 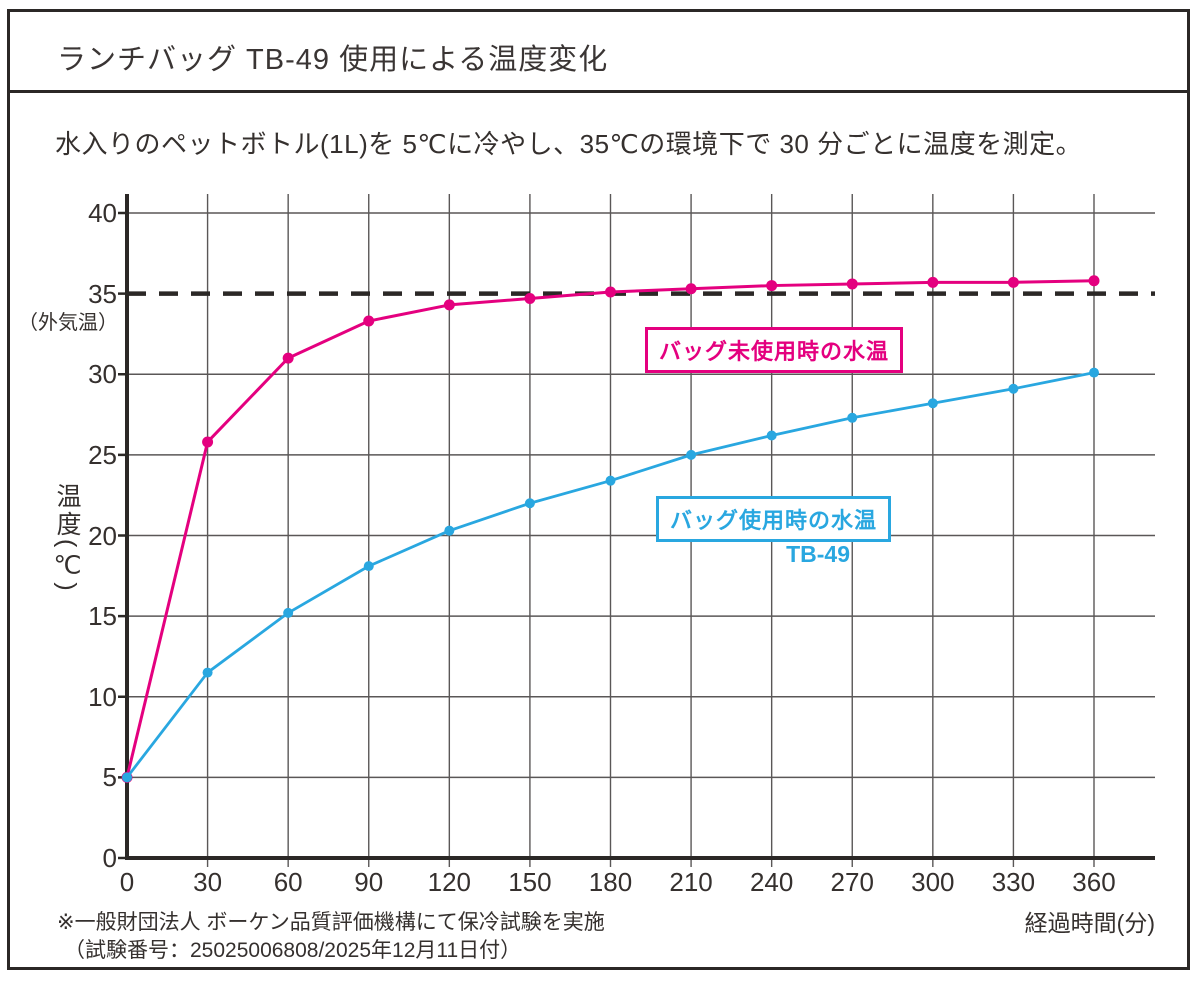 What do you see at coordinates (109, 777) in the screenshot?
I see `y-tick-label: 5` at bounding box center [109, 777].